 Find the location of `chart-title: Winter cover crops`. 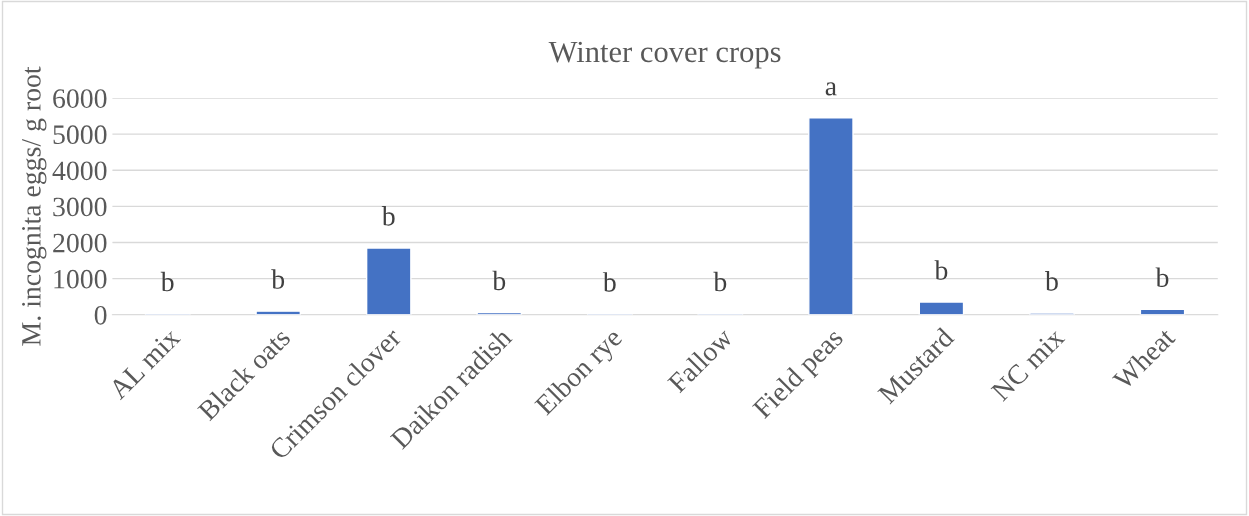

chart-title: Winter cover crops is located at coordinates (664, 55).